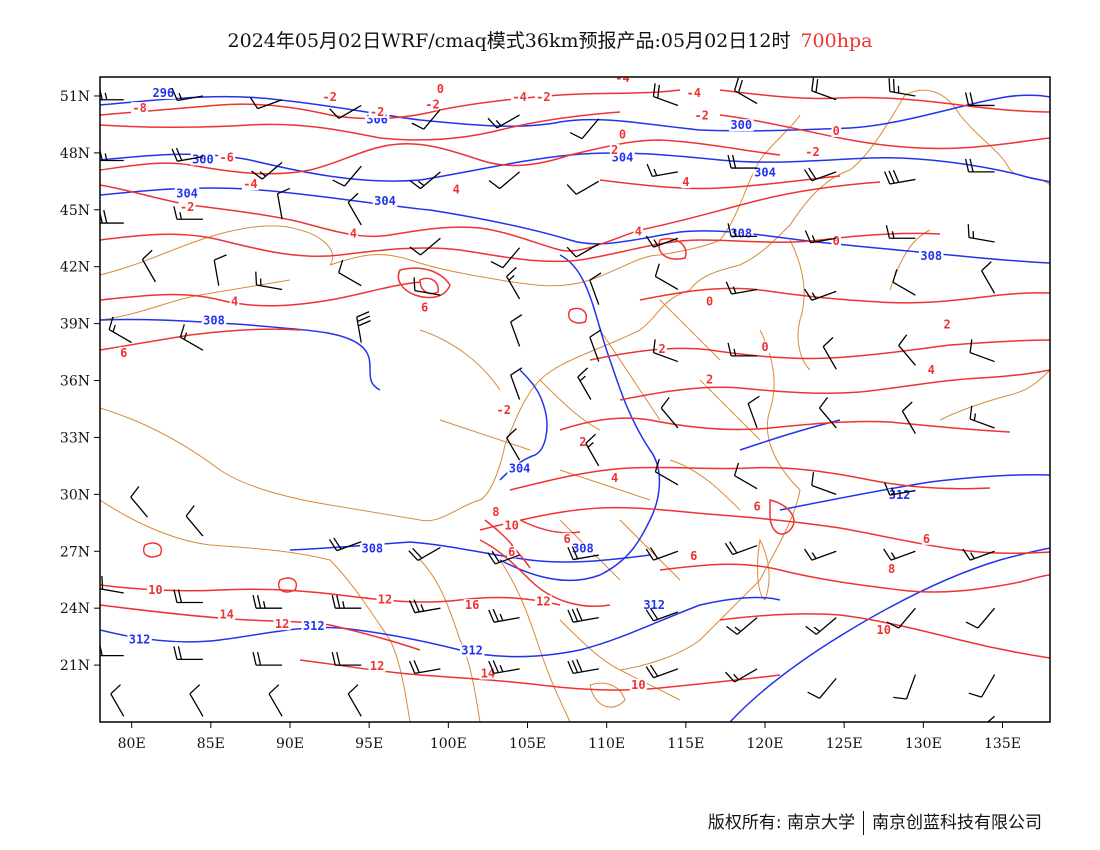  What do you see at coordinates (550, 640) in the screenshot?
I see `se-asia-border` at bounding box center [550, 640].